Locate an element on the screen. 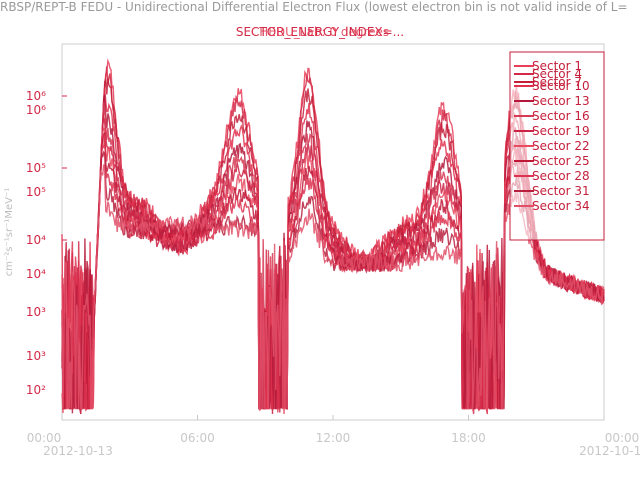 Image resolution: width=640 pixels, height=480 pixels. y-tick-label: 10⁶ is located at coordinates (36, 96).